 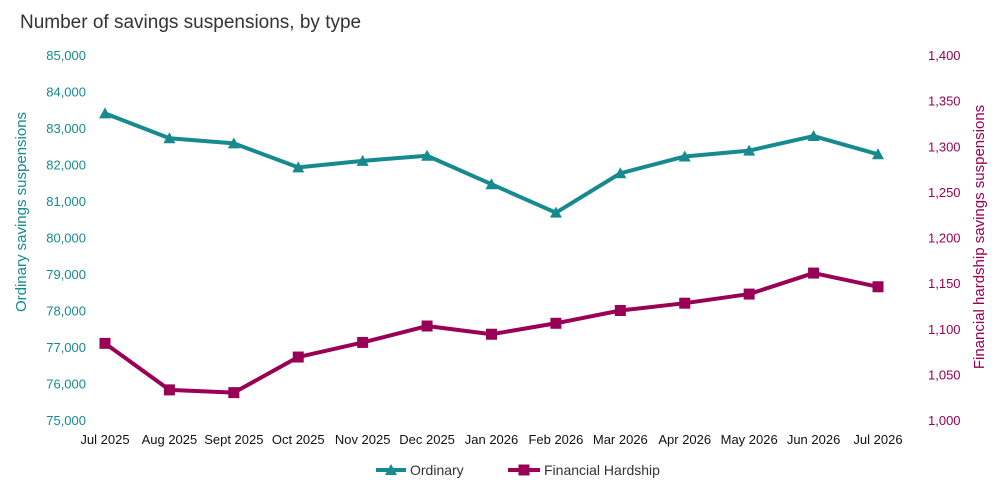 What do you see at coordinates (66, 420) in the screenshot?
I see `y-left-tick-label: 75,000` at bounding box center [66, 420].